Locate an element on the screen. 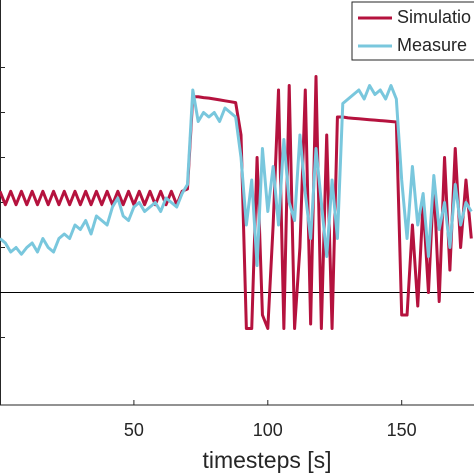  legend: Simulatio Measure is located at coordinates (412, 31).